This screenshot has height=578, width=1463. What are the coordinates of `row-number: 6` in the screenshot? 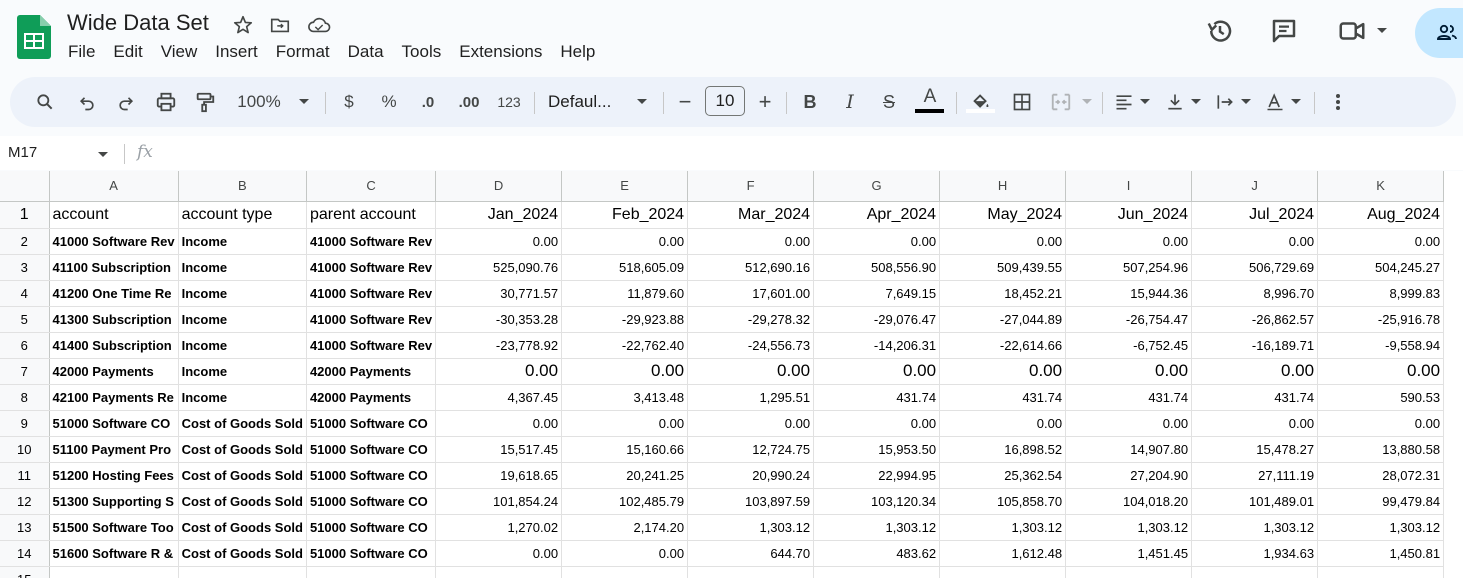 It's located at (25, 345).